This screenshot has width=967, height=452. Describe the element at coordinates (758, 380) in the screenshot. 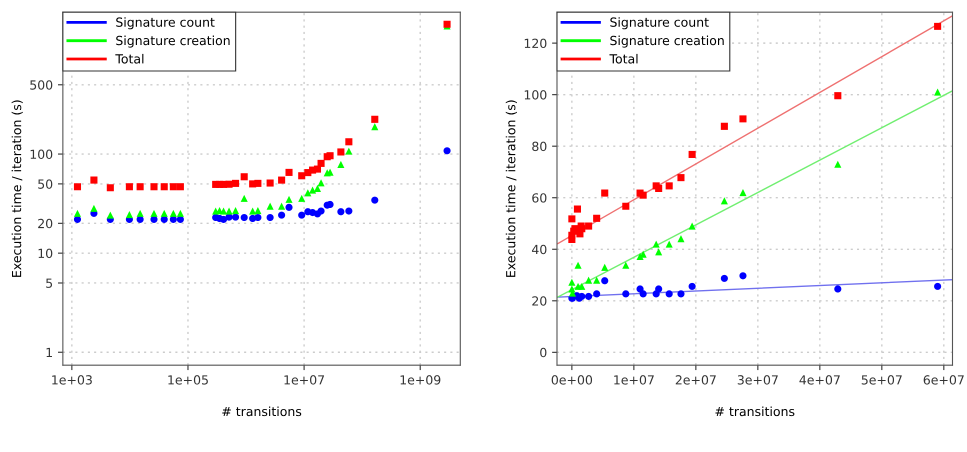

I see `x-tick-label: 3e+07` at that location.